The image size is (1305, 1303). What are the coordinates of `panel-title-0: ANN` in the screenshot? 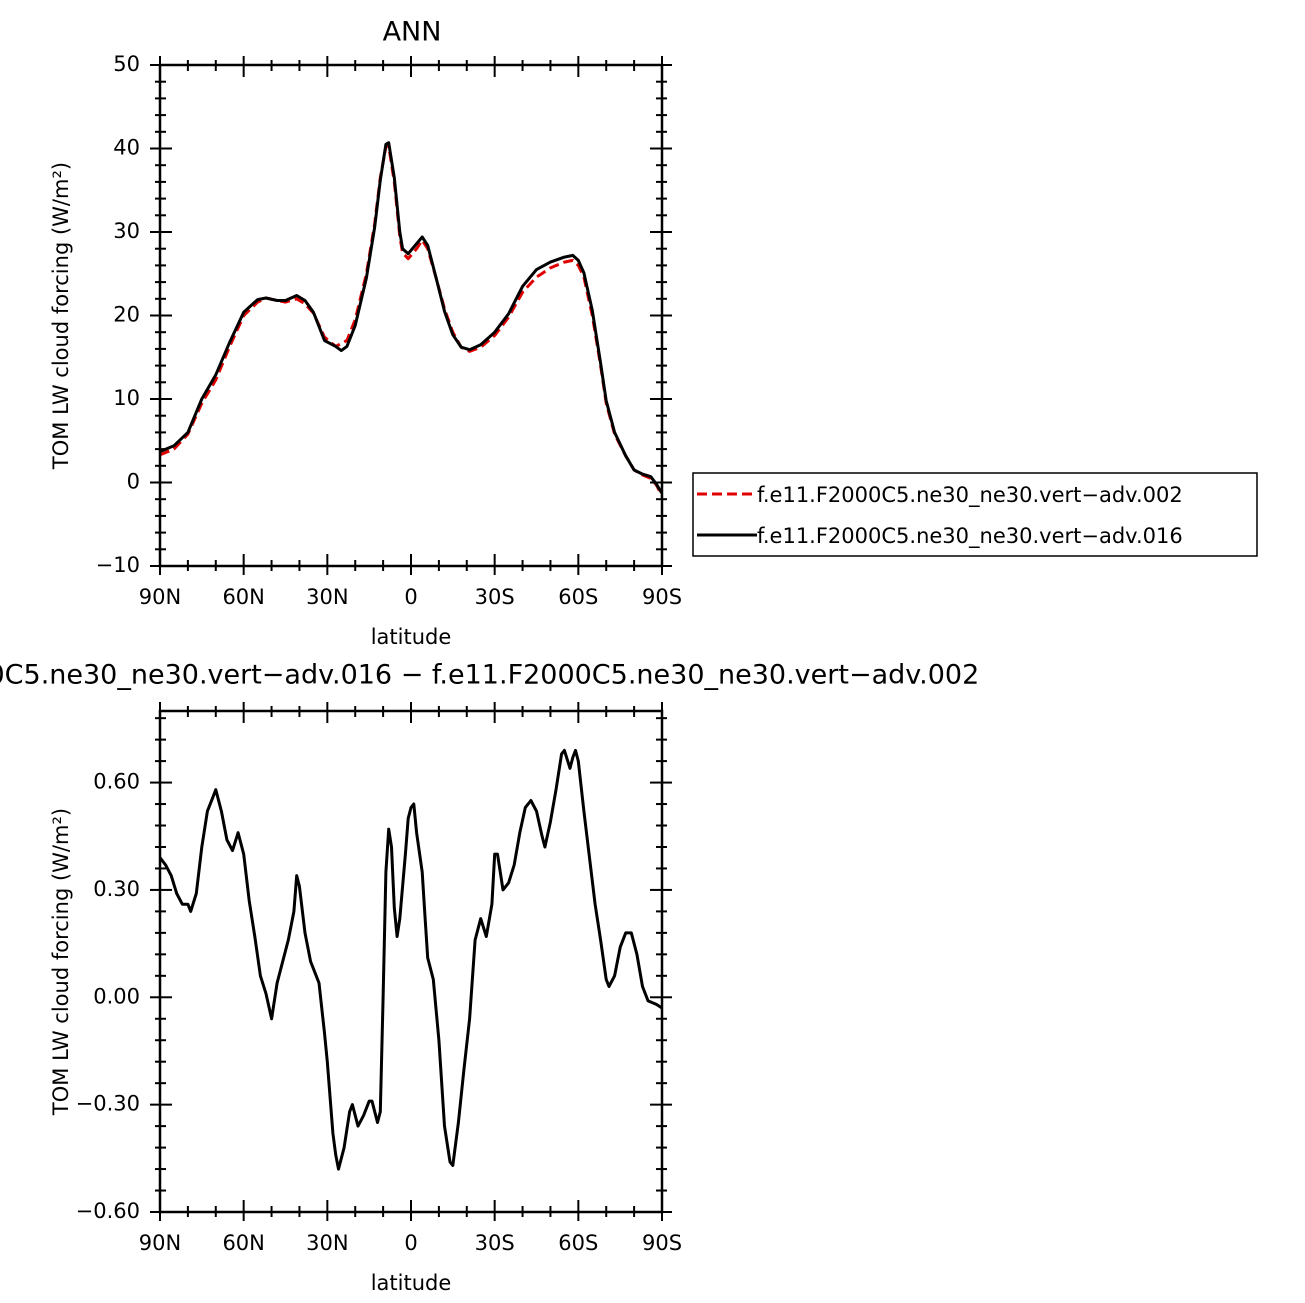 It's located at (412, 32).